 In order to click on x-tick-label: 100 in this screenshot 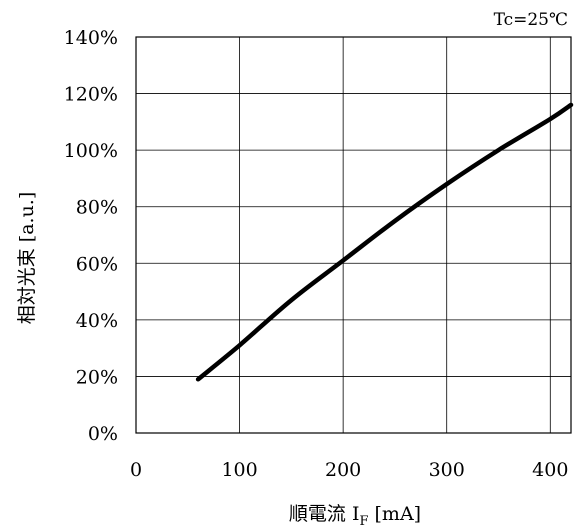, I will do `click(239, 470)`.